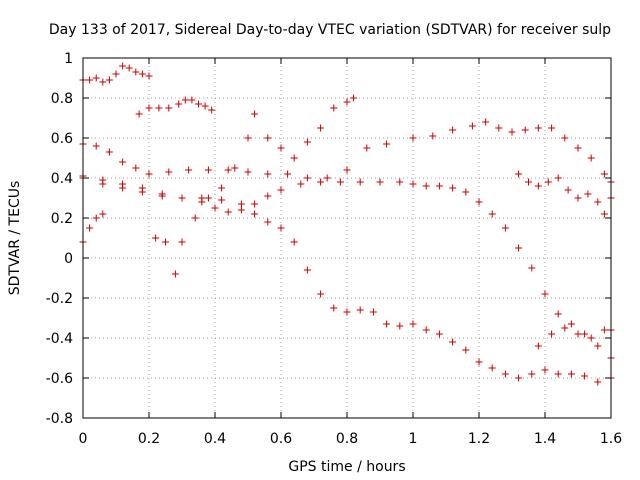 Image resolution: width=640 pixels, height=480 pixels. Describe the element at coordinates (83, 439) in the screenshot. I see `x-tick-label: 0` at that location.